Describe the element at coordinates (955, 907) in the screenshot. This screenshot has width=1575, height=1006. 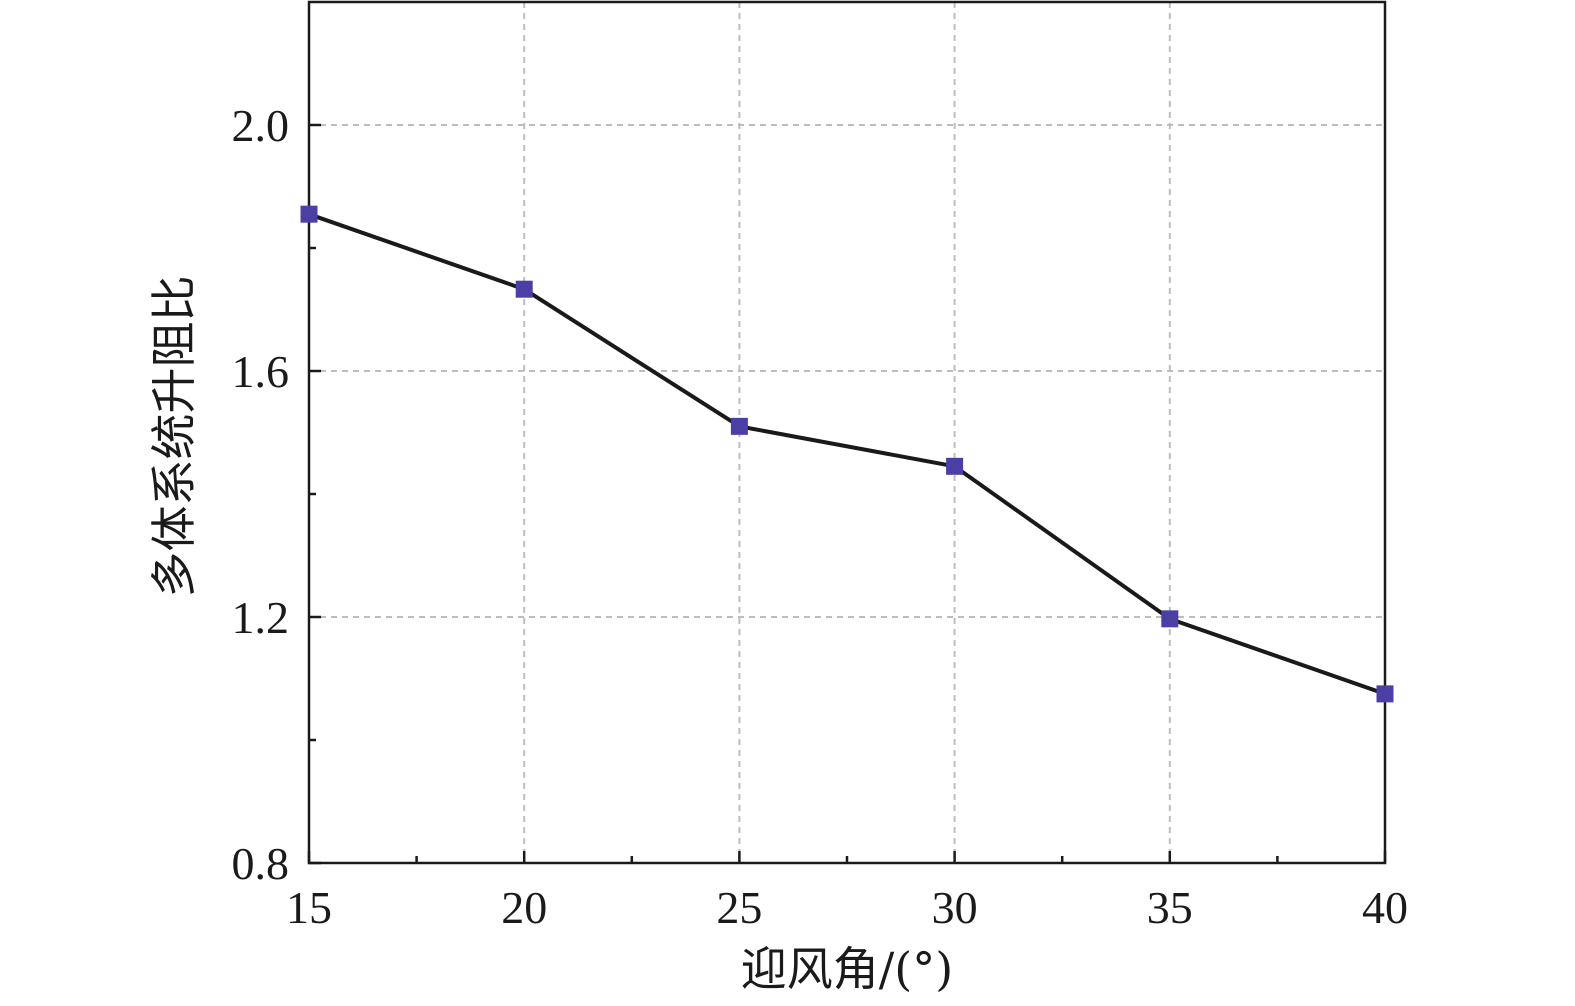
I see `x-tick-label: 30` at that location.